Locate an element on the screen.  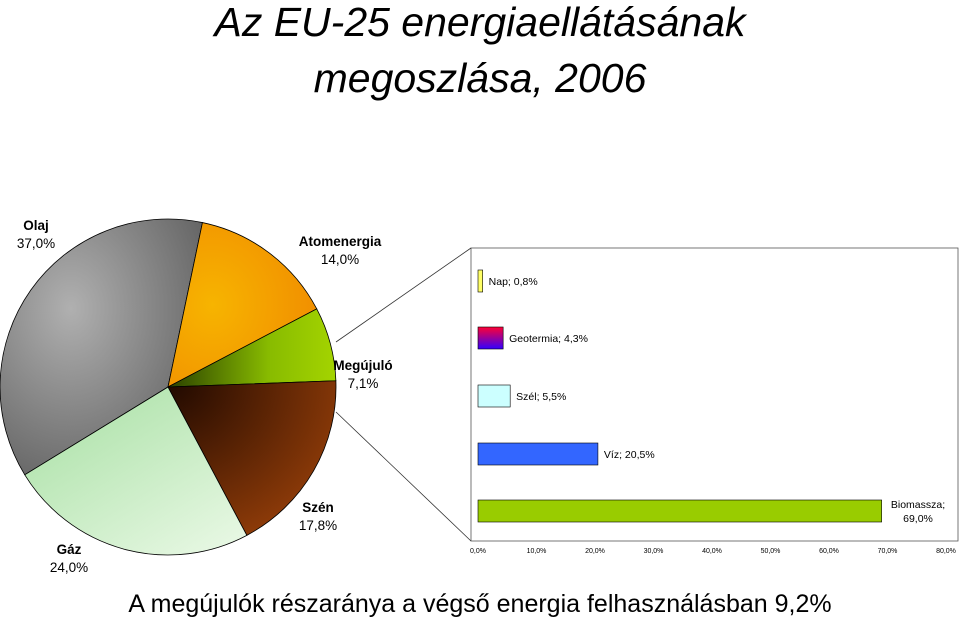
pie-label-gaz-value: 24,0% is located at coordinates (69, 567).